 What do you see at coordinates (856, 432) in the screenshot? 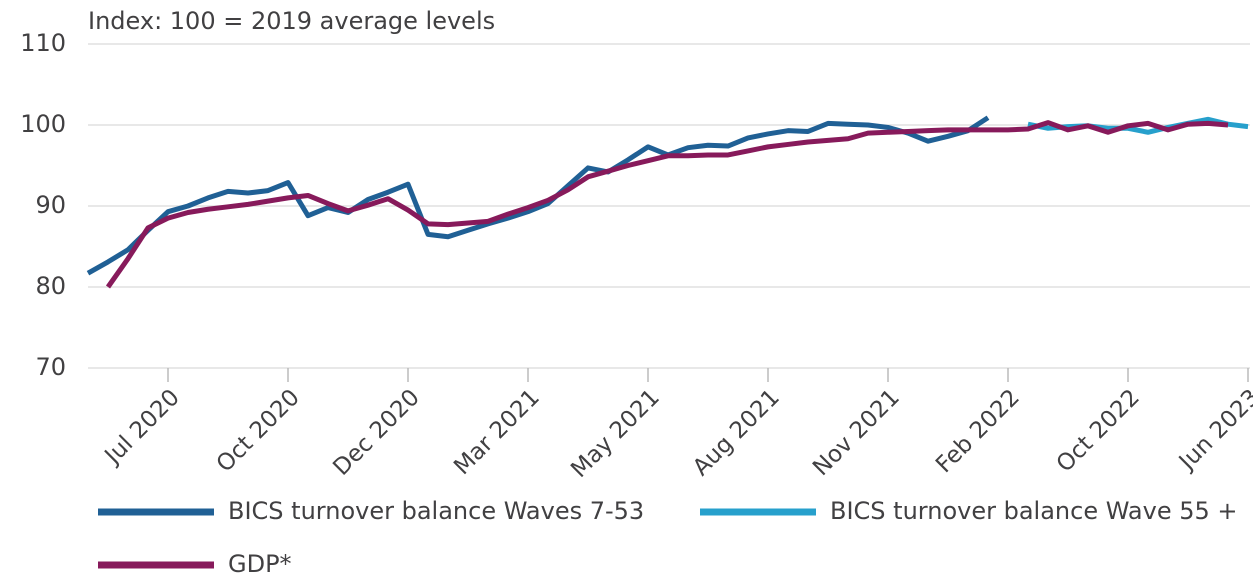
I see `x-tick-label: Nov 2021` at bounding box center [856, 432].